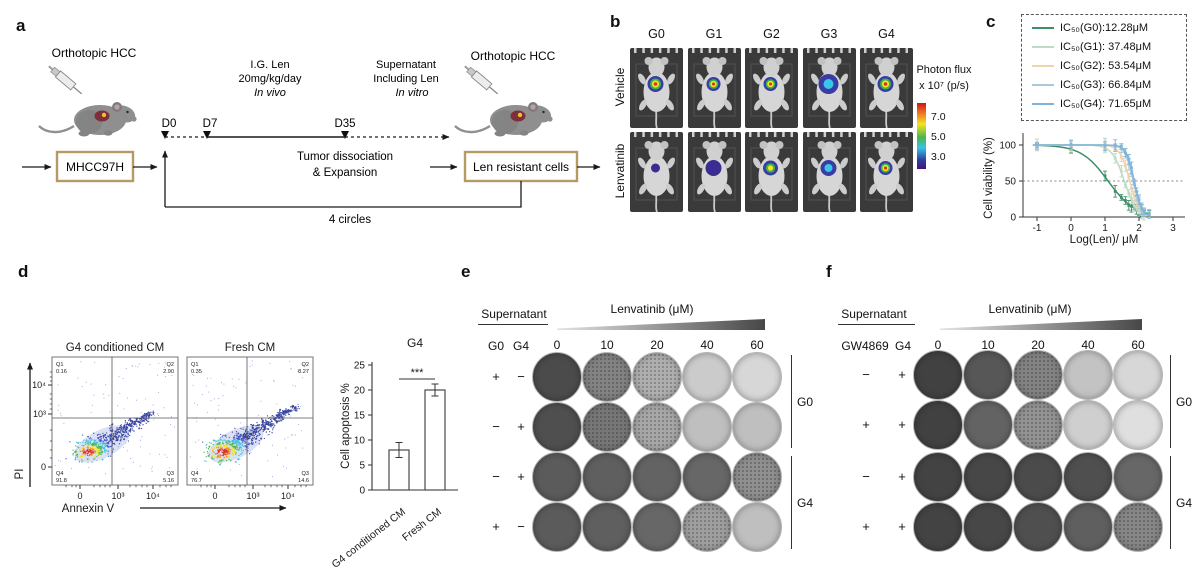  I want to click on mouse-tail, so click(886, 203).